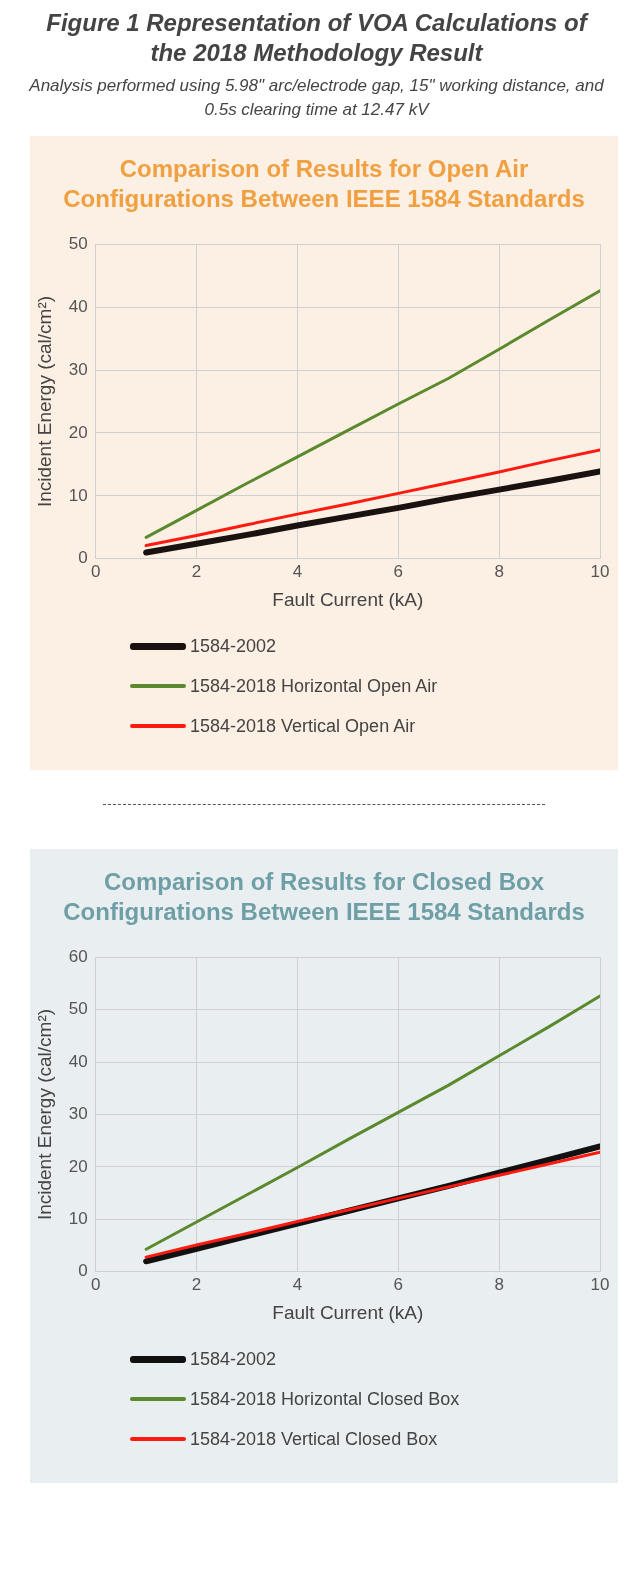 This screenshot has height=1569, width=633. I want to click on y-tick-label: 60, so click(78, 956).